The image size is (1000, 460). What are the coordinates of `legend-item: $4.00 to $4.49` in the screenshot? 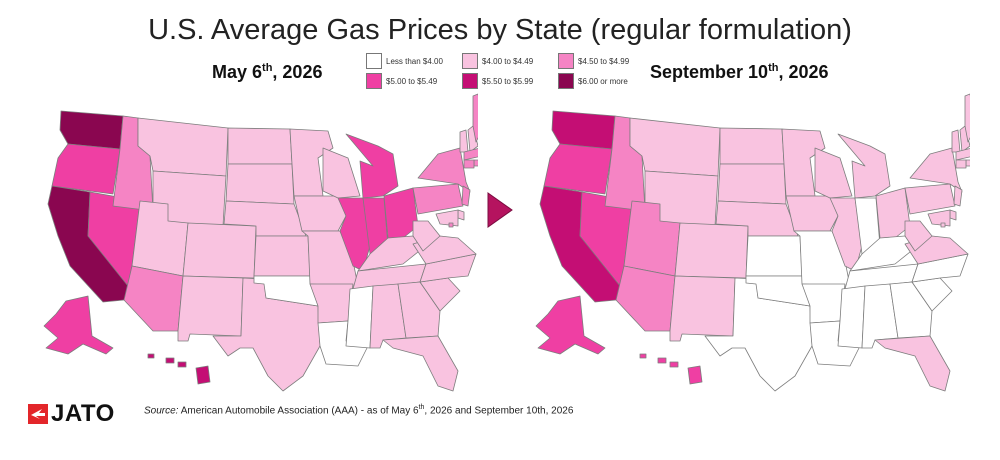 It's located at (497, 61).